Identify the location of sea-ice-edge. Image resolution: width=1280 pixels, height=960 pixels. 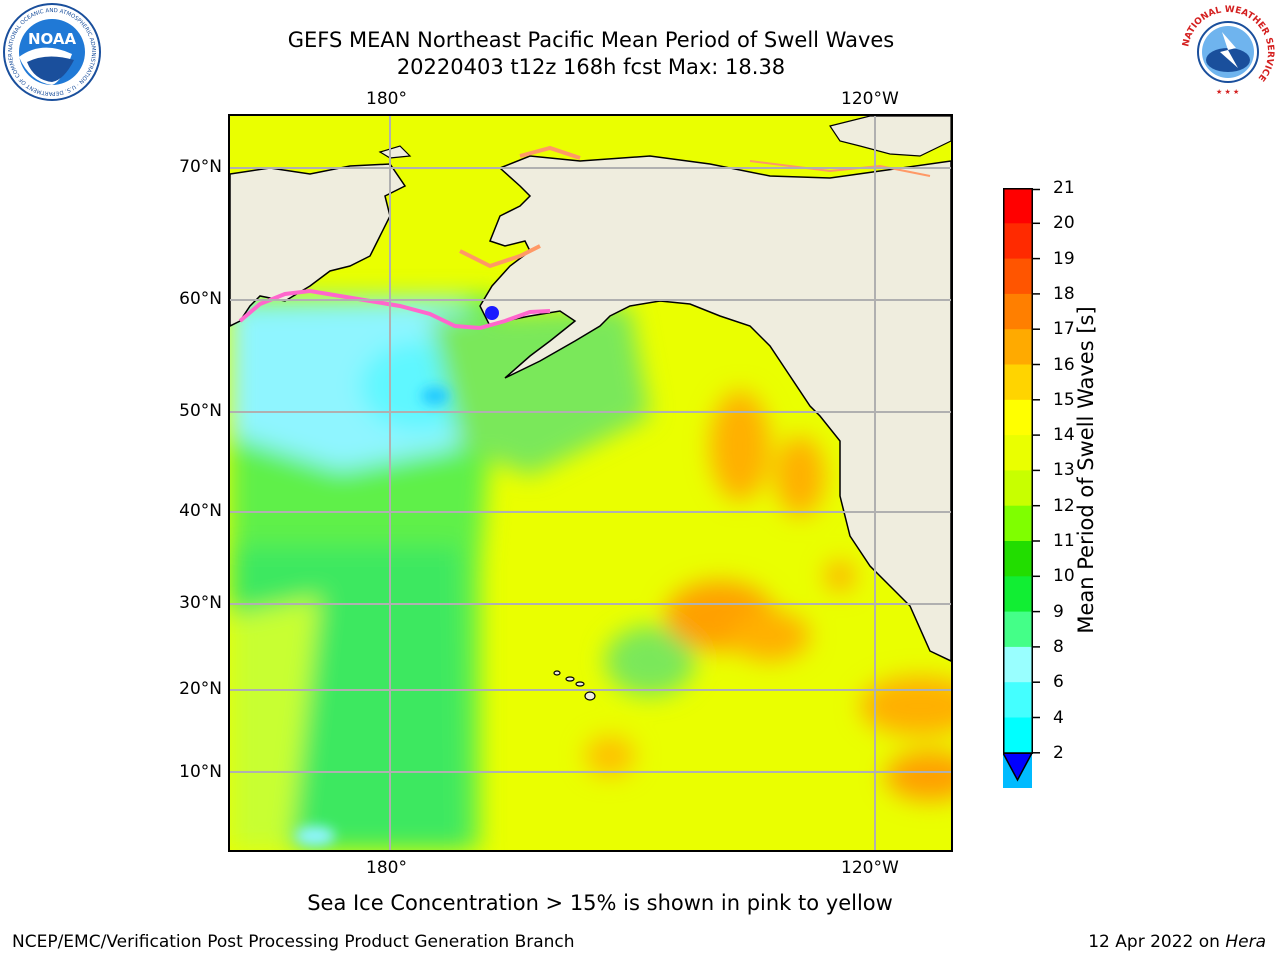
(584, 238).